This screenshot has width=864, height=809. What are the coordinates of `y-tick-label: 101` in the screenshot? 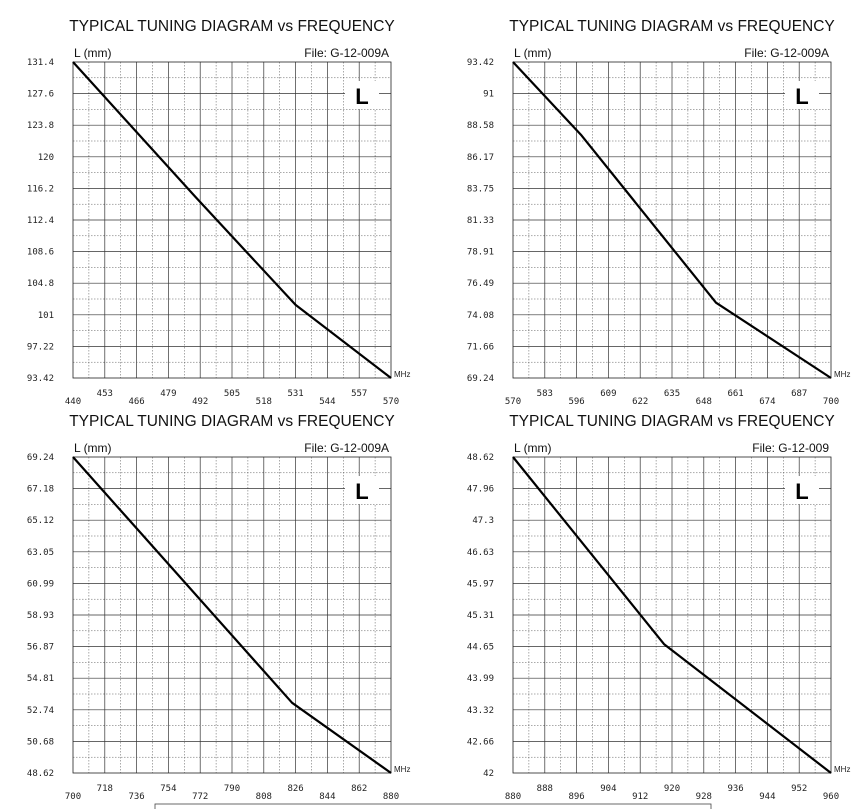 It's located at (46, 316).